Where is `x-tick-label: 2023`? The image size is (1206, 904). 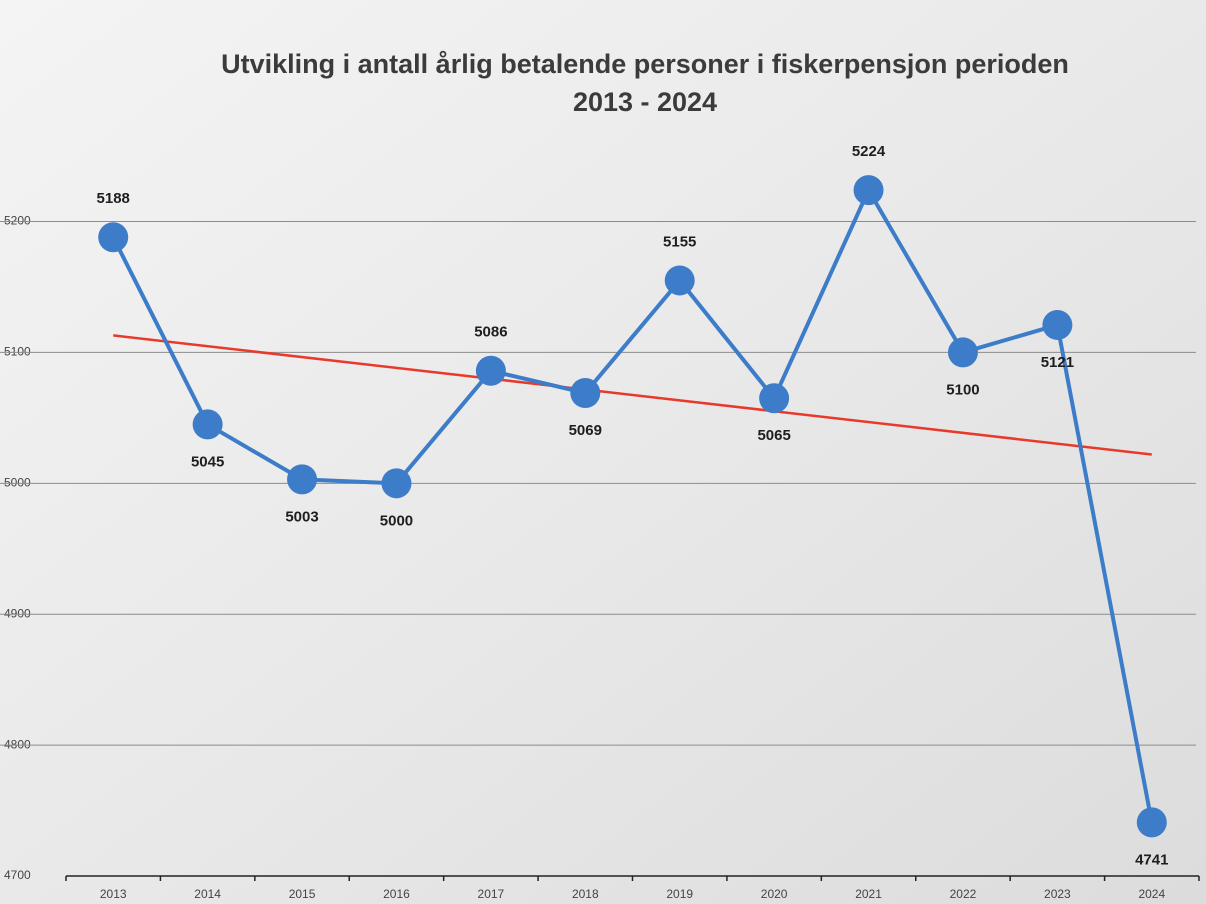 x-tick-label: 2023 is located at coordinates (1057, 894).